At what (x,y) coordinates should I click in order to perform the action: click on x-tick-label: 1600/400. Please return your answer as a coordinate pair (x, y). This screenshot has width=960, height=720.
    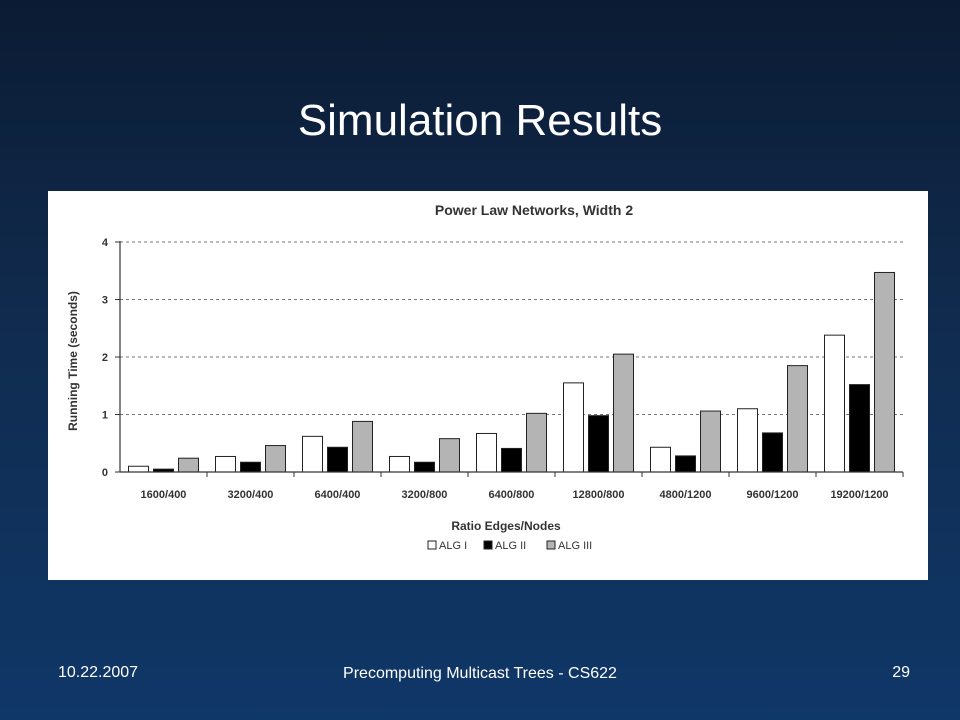
    Looking at the image, I should click on (164, 495).